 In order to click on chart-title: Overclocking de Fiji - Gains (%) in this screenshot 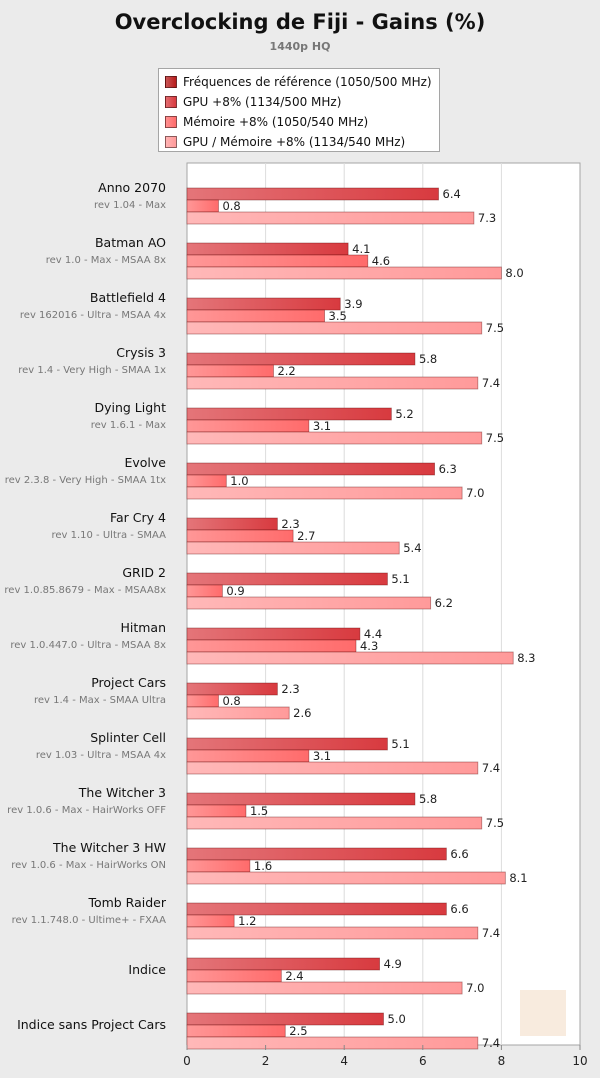, I will do `click(300, 22)`.